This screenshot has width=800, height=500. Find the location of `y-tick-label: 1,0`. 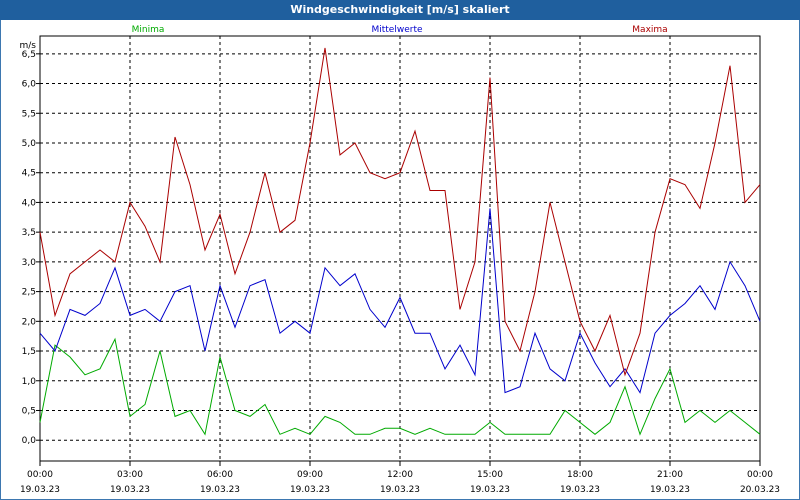

y-tick-label: 1,0 is located at coordinates (29, 382).